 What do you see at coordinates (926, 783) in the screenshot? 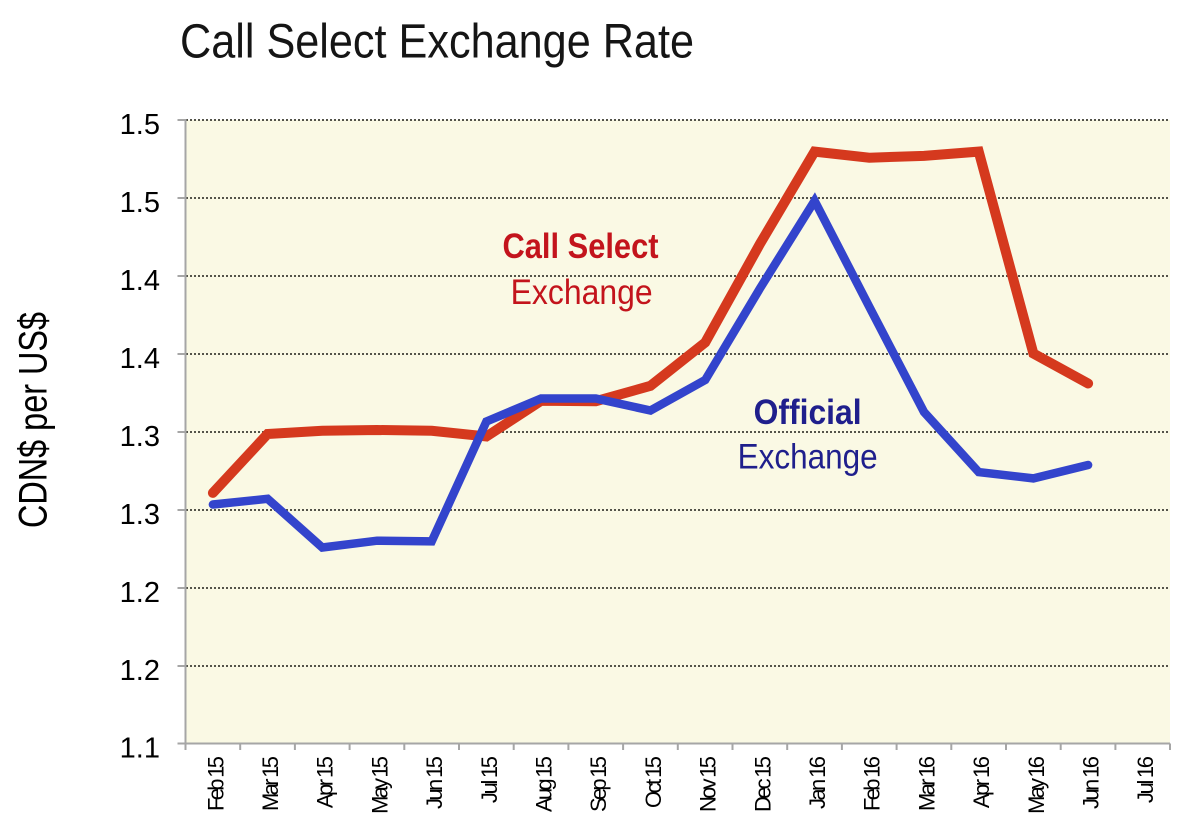
I see `svg-text: Mar 16` at bounding box center [926, 783].